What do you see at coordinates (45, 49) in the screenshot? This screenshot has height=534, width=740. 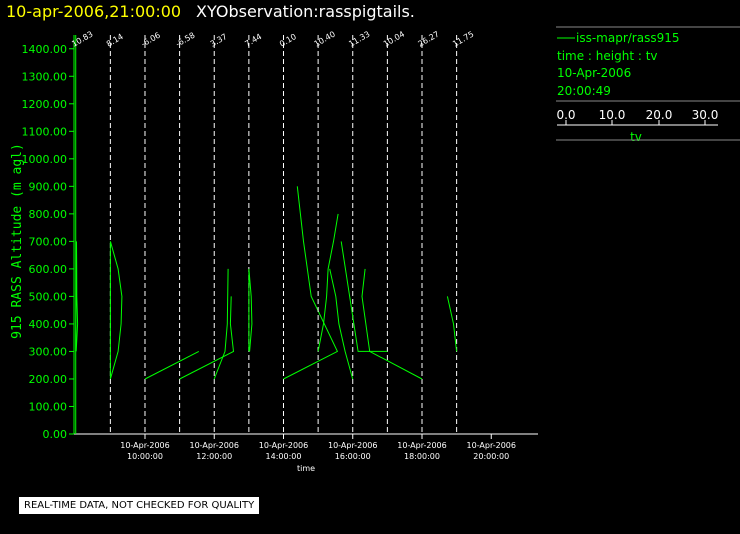 I see `y-tick-label: 1400.00` at bounding box center [45, 49].